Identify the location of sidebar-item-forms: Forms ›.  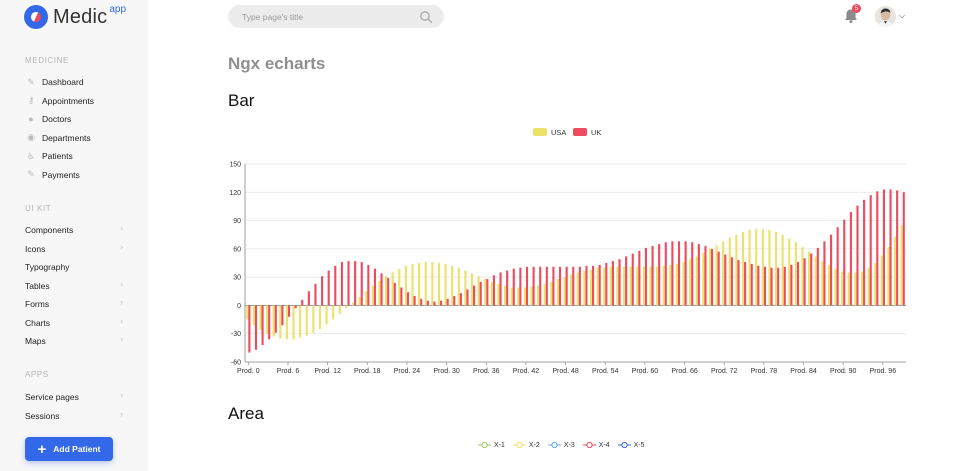
(75, 304).